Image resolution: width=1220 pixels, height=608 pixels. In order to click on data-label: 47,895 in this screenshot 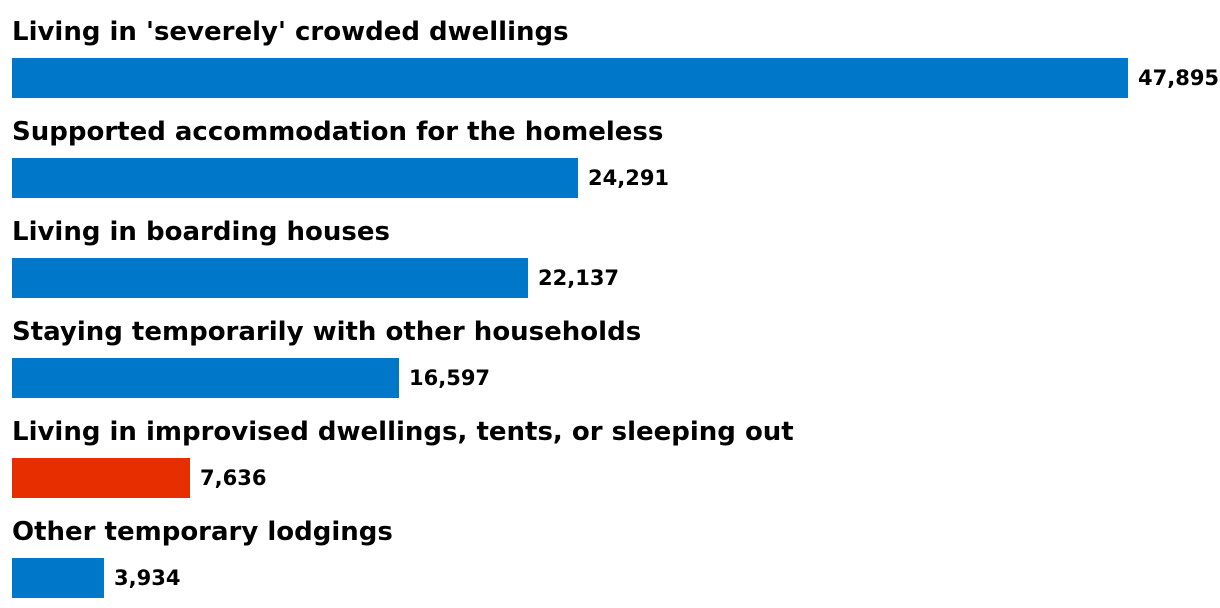, I will do `click(1179, 78)`.